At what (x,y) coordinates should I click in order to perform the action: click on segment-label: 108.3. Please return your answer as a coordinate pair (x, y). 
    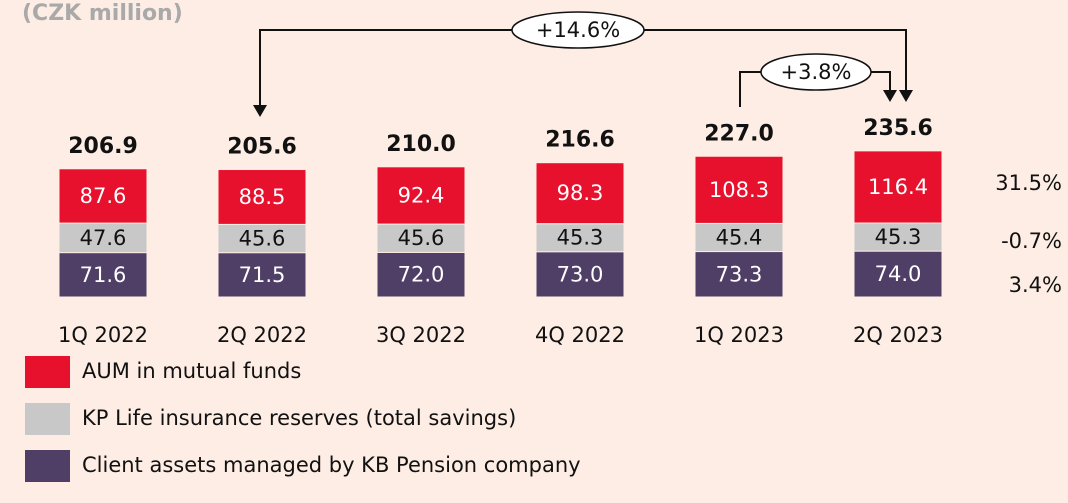
    Looking at the image, I should click on (739, 190).